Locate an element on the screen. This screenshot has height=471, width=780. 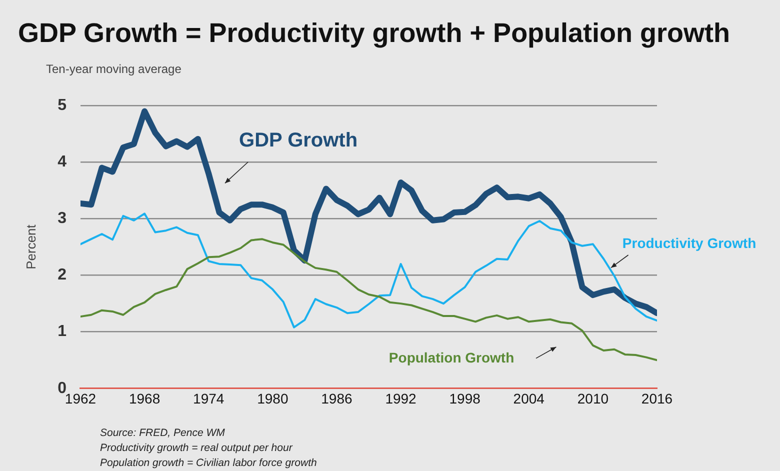
y-tick-label: 3 is located at coordinates (62, 219).